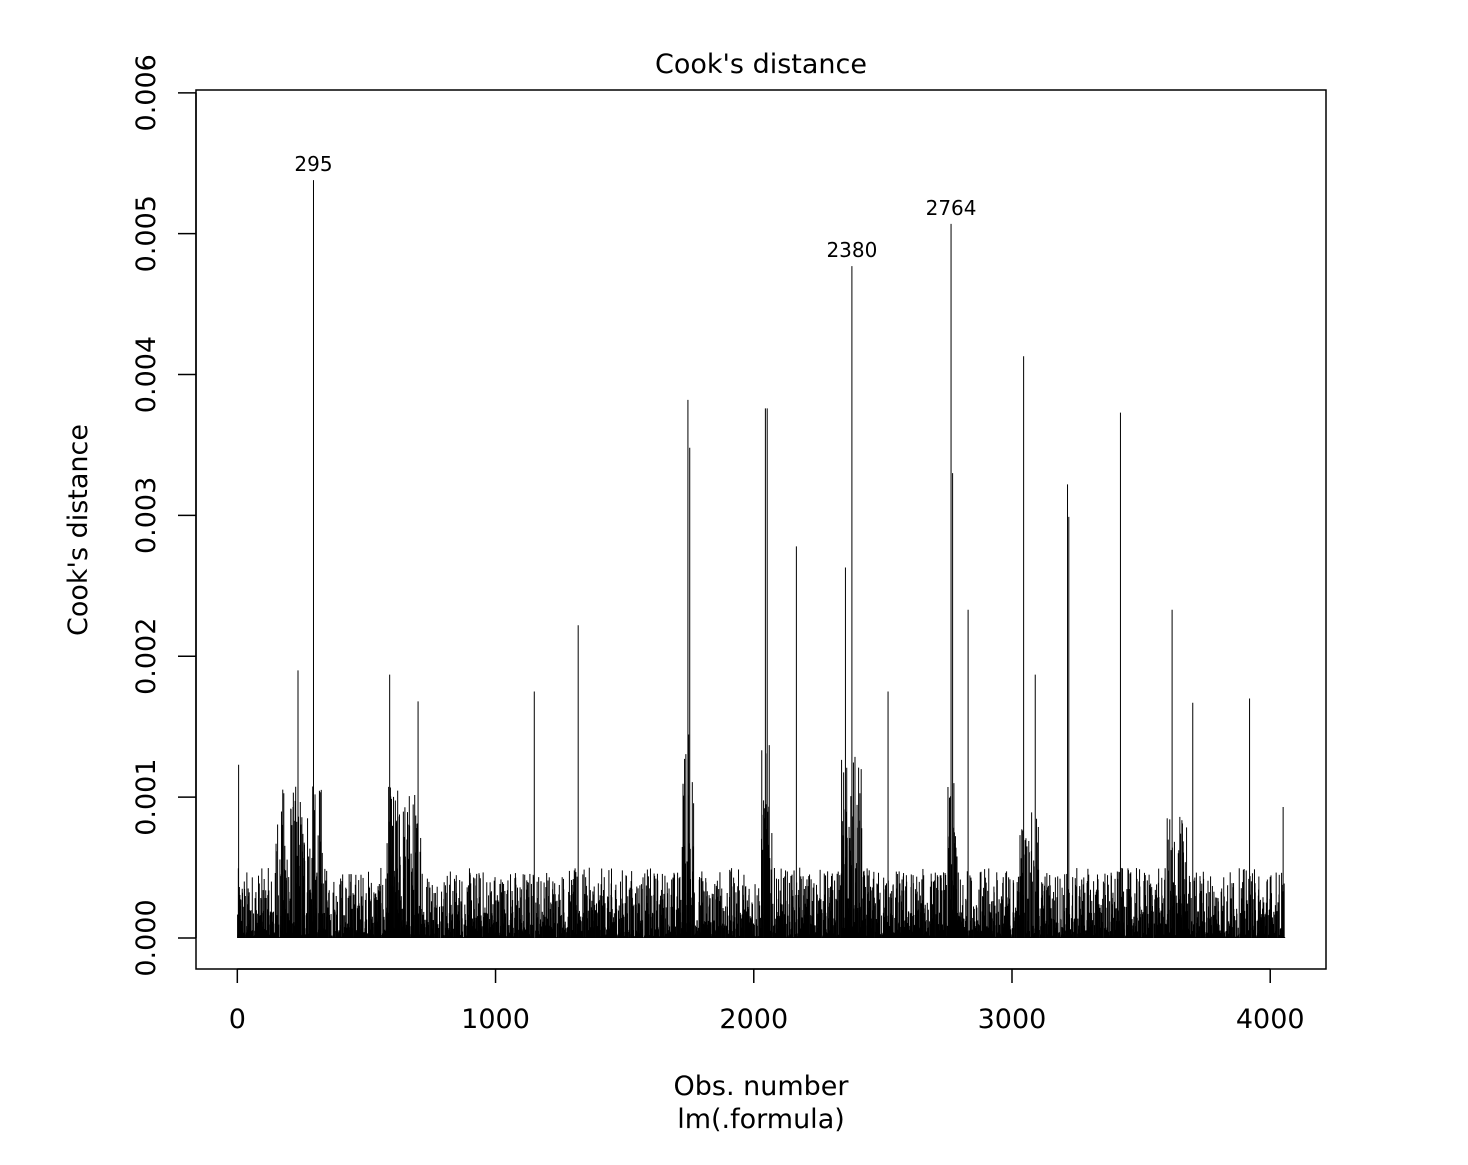  Describe the element at coordinates (313, 164) in the screenshot. I see `point-label: 295` at that location.